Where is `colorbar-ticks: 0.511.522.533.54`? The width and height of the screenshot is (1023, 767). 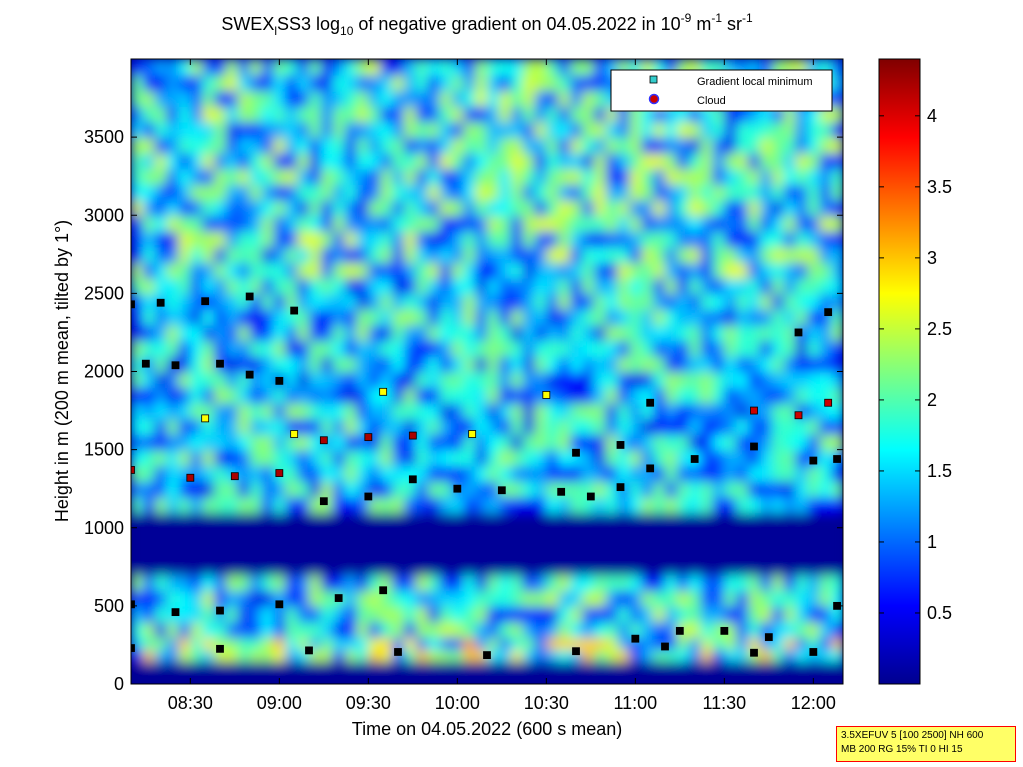 colorbar-ticks: 0.511.522.533.54 is located at coordinates (915, 364).